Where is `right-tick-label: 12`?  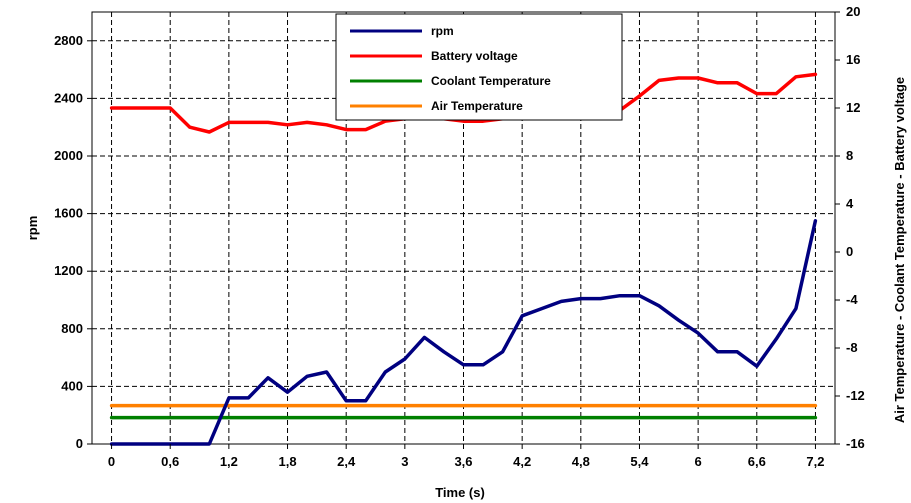
right-tick-label: 12 is located at coordinates (853, 107).